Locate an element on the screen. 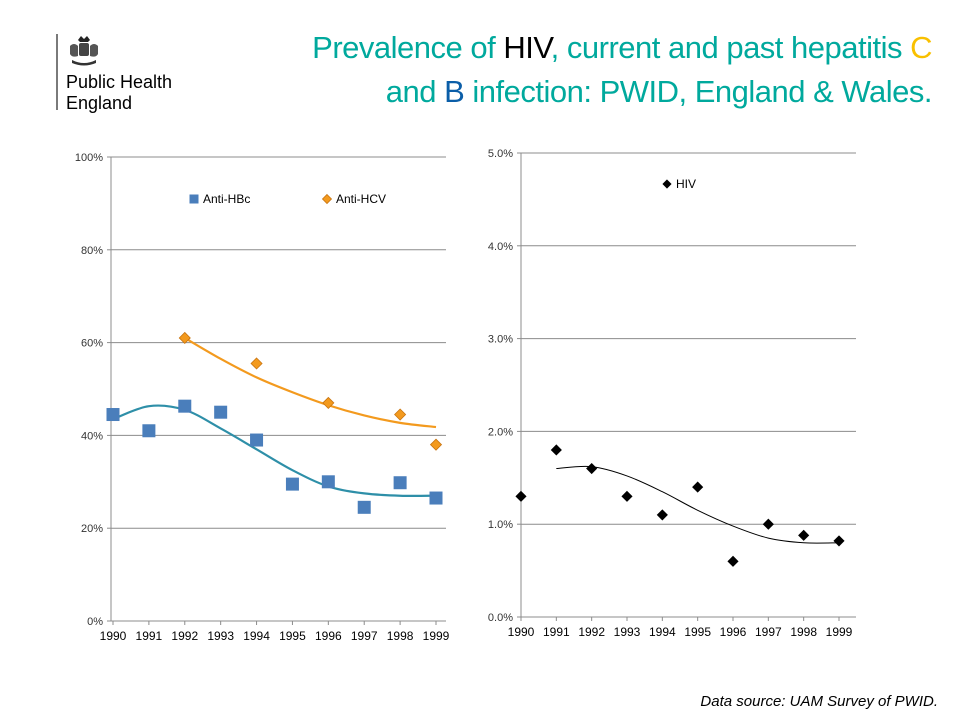  title-part-1: Prevalence of is located at coordinates (408, 47).